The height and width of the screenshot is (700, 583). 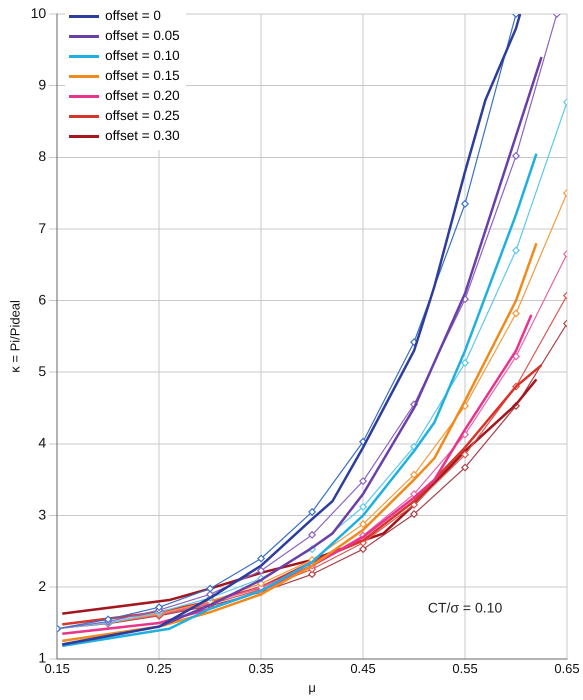 I want to click on y-tick-label: 8, so click(x=42, y=156).